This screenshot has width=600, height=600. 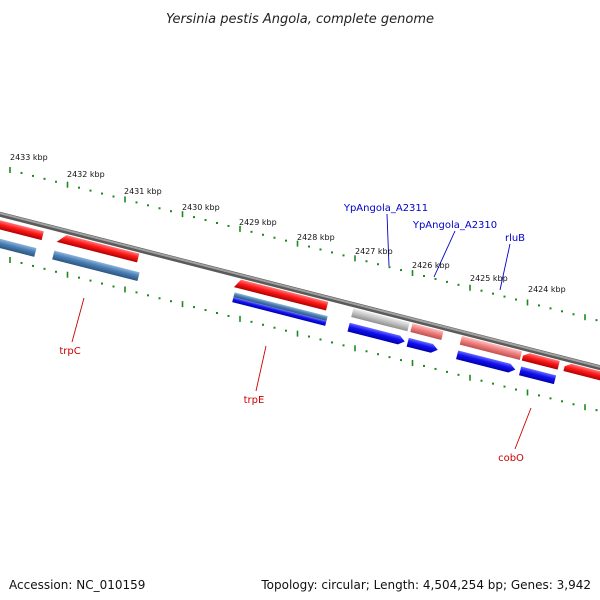 I want to click on tick-label-2424: 2424 kbp, so click(x=547, y=289).